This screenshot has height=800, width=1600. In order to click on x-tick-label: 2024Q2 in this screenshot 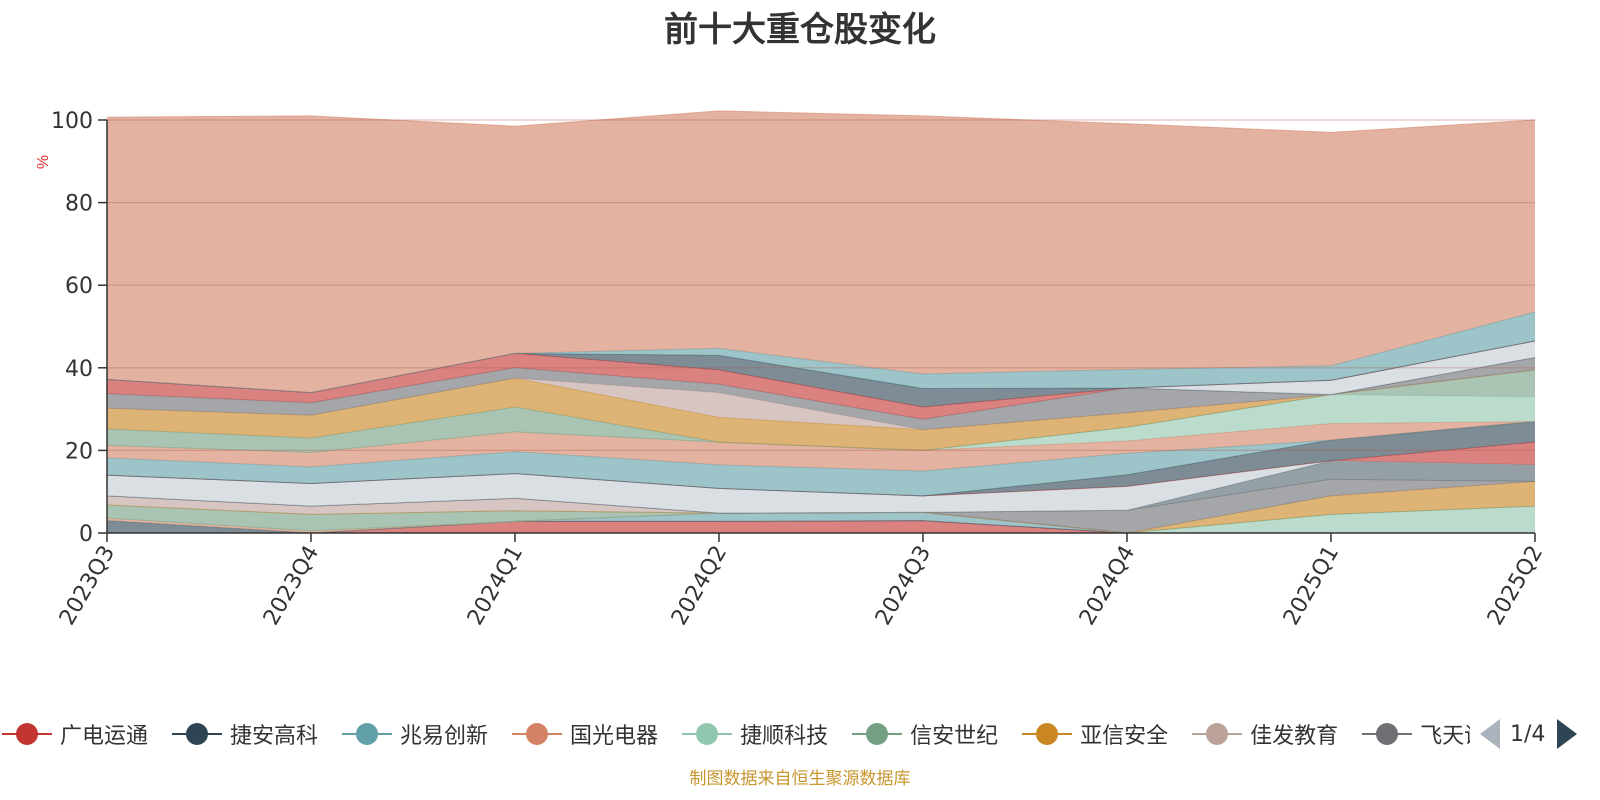, I will do `click(699, 586)`.